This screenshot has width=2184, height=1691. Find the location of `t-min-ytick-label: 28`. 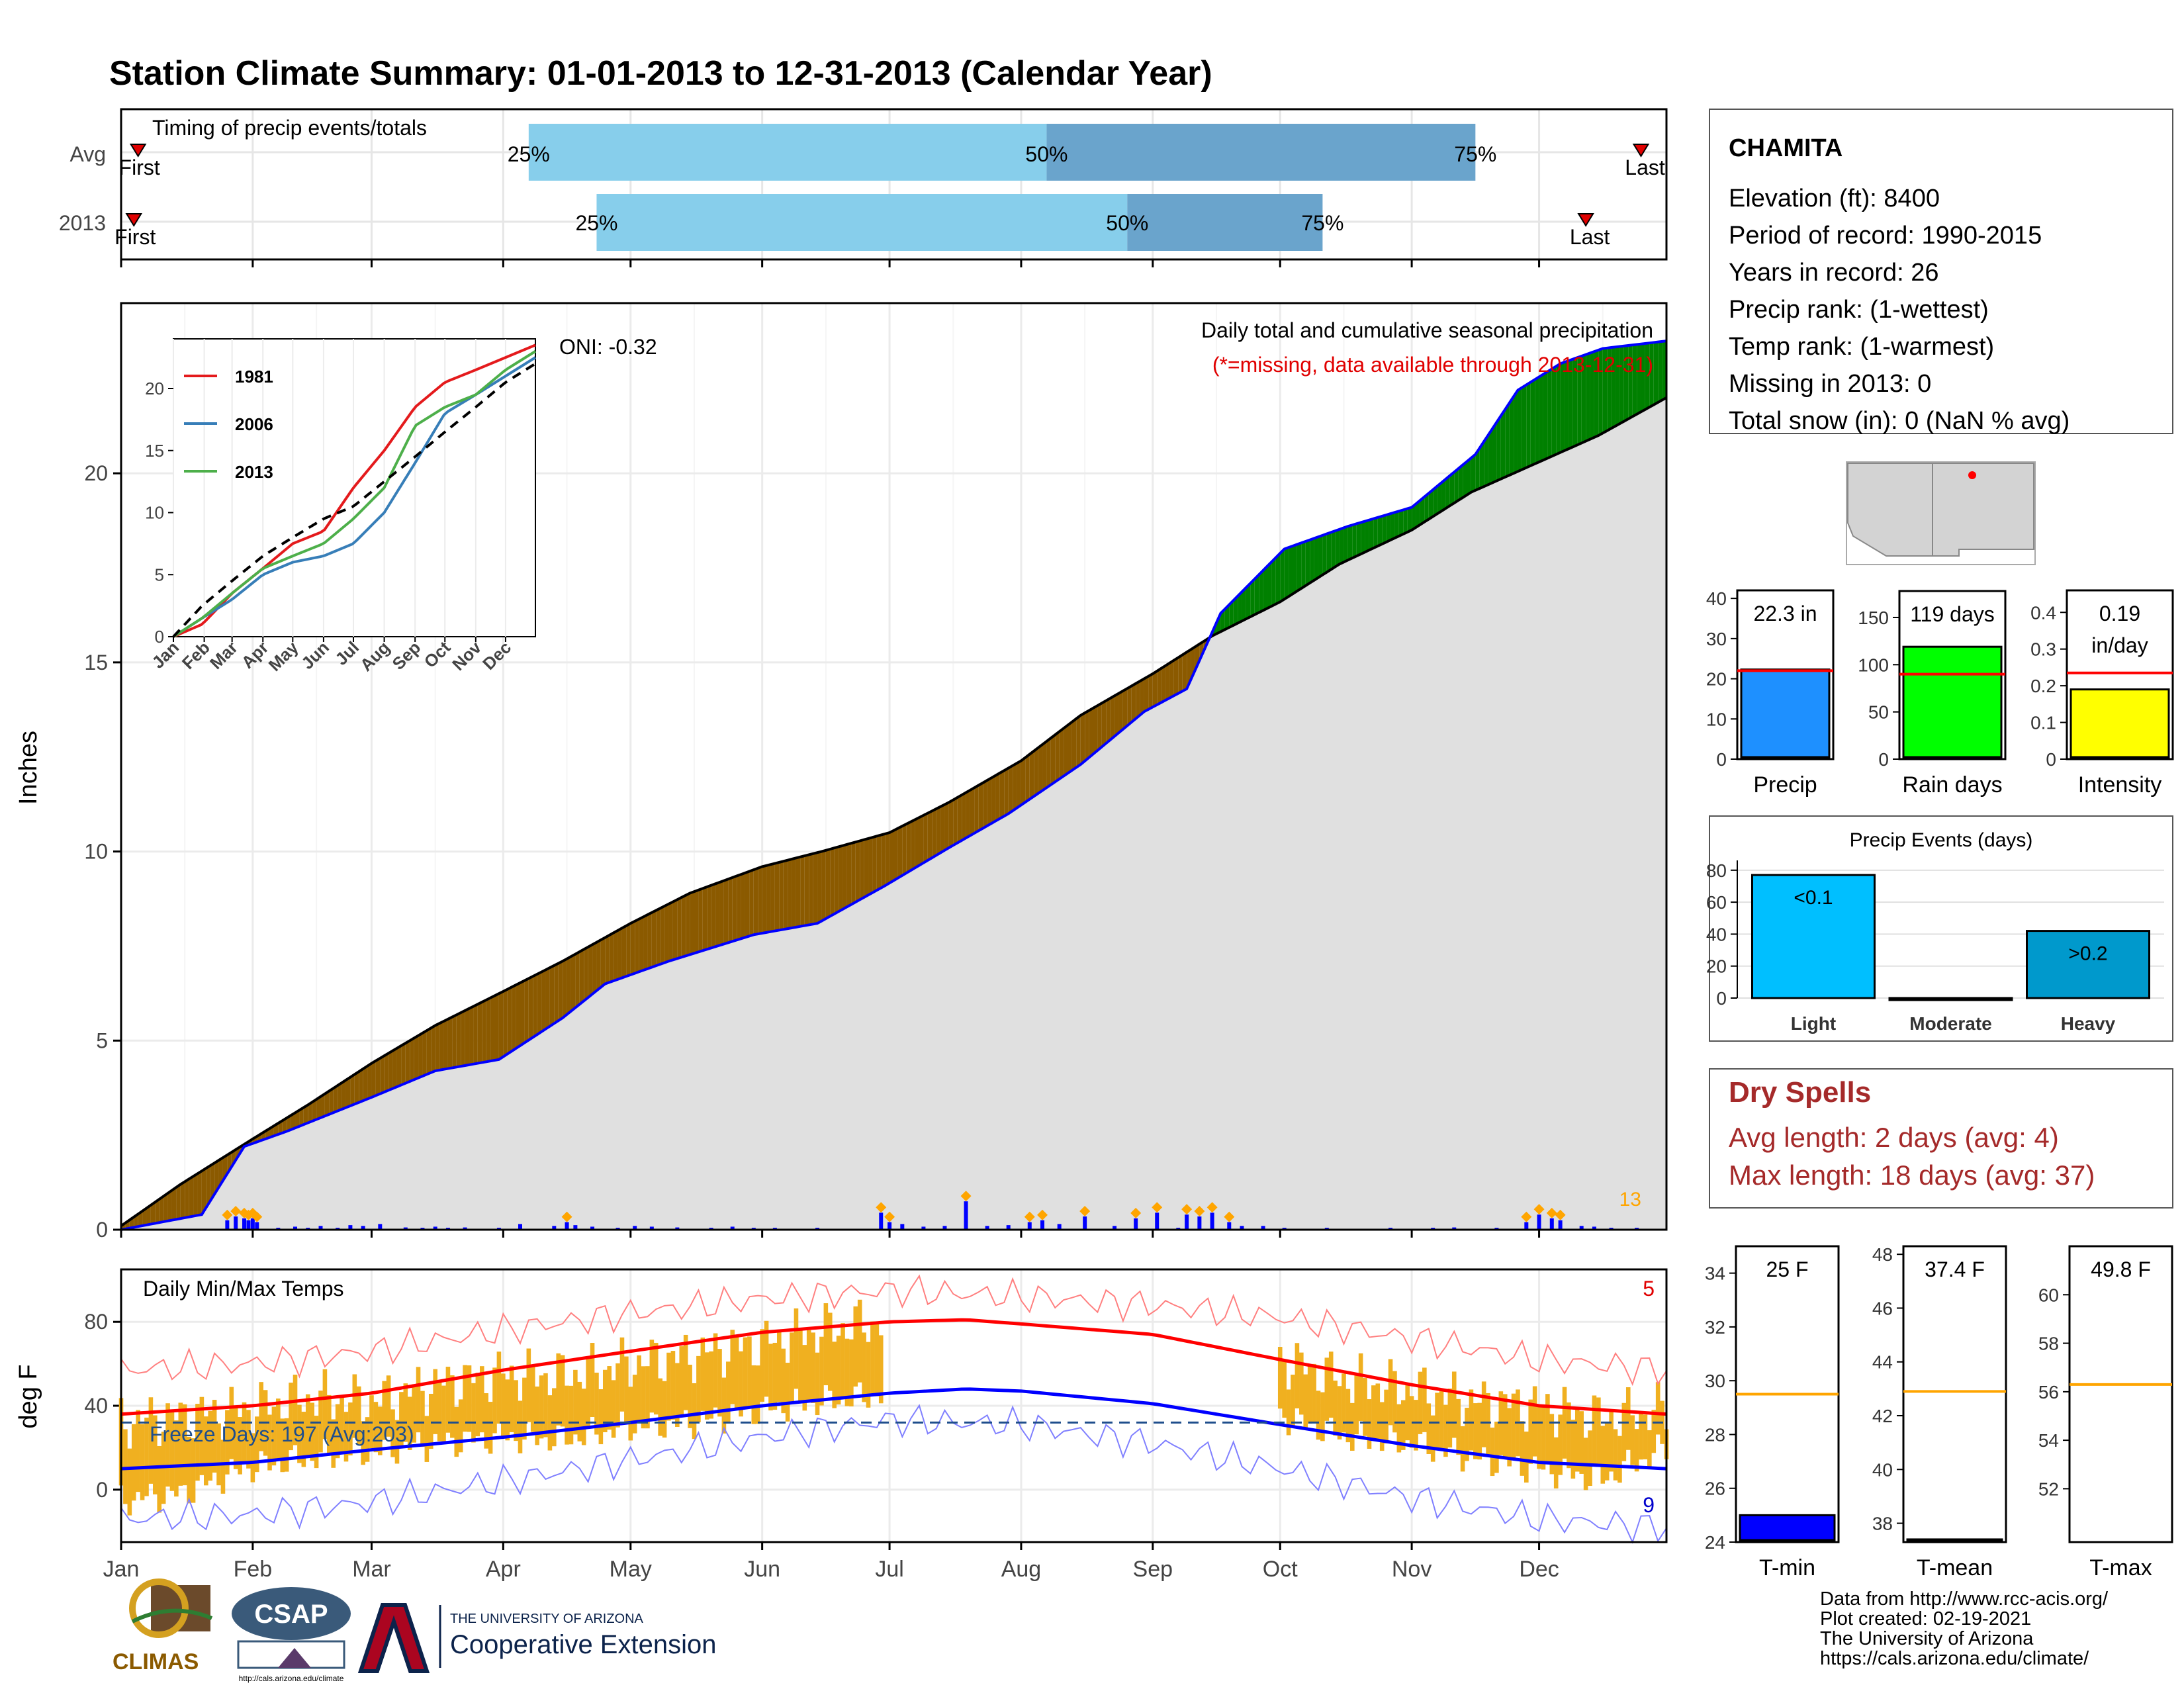

t-min-ytick-label: 28 is located at coordinates (1715, 1435).